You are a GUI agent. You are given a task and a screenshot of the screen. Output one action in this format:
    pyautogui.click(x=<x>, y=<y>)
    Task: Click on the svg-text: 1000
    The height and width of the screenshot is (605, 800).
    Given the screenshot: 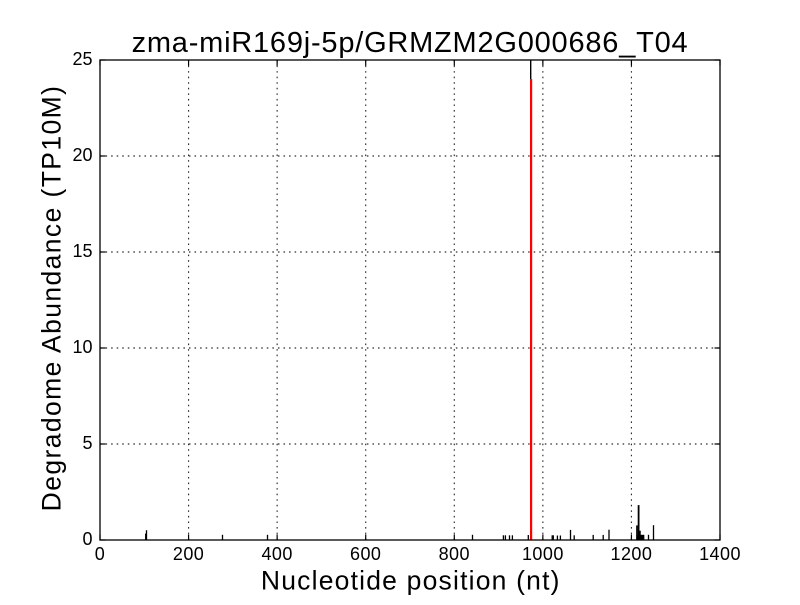 What is the action you would take?
    pyautogui.click(x=543, y=554)
    